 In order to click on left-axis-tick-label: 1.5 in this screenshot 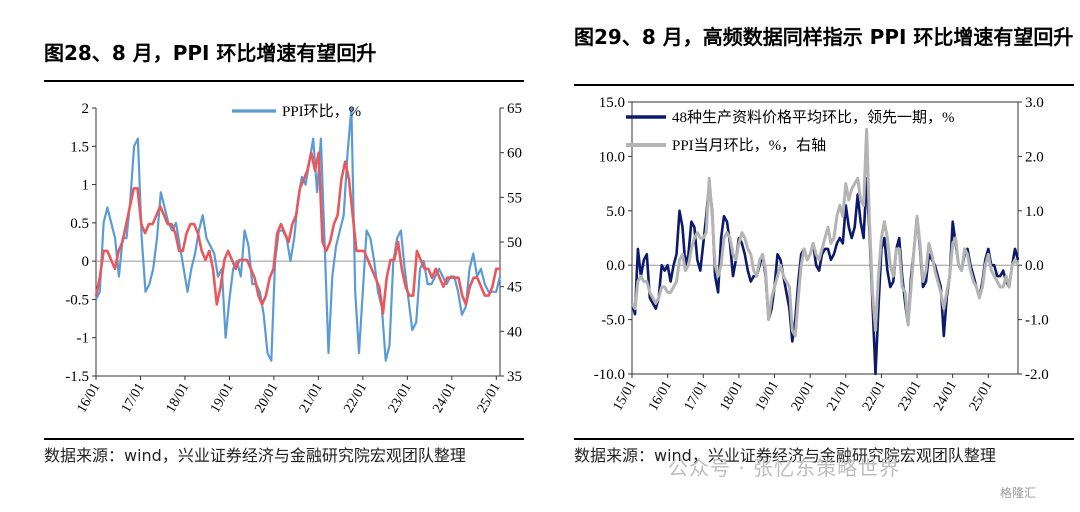, I will do `click(79, 147)`.